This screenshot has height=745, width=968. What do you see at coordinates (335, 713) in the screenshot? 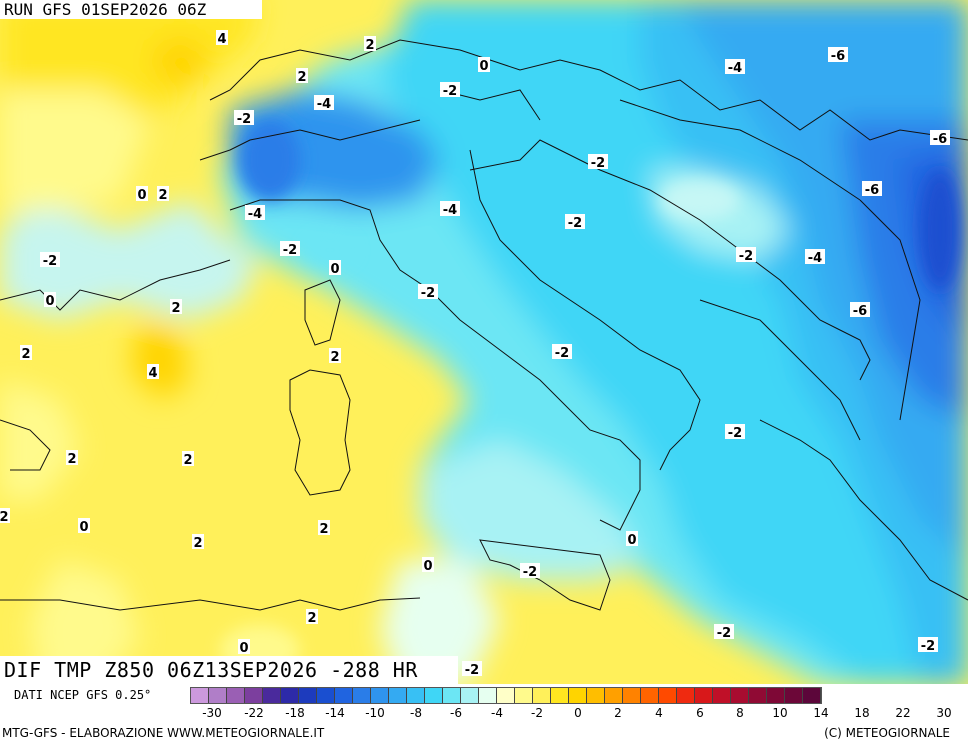
I see `colorbar-tick: -14` at bounding box center [335, 713].